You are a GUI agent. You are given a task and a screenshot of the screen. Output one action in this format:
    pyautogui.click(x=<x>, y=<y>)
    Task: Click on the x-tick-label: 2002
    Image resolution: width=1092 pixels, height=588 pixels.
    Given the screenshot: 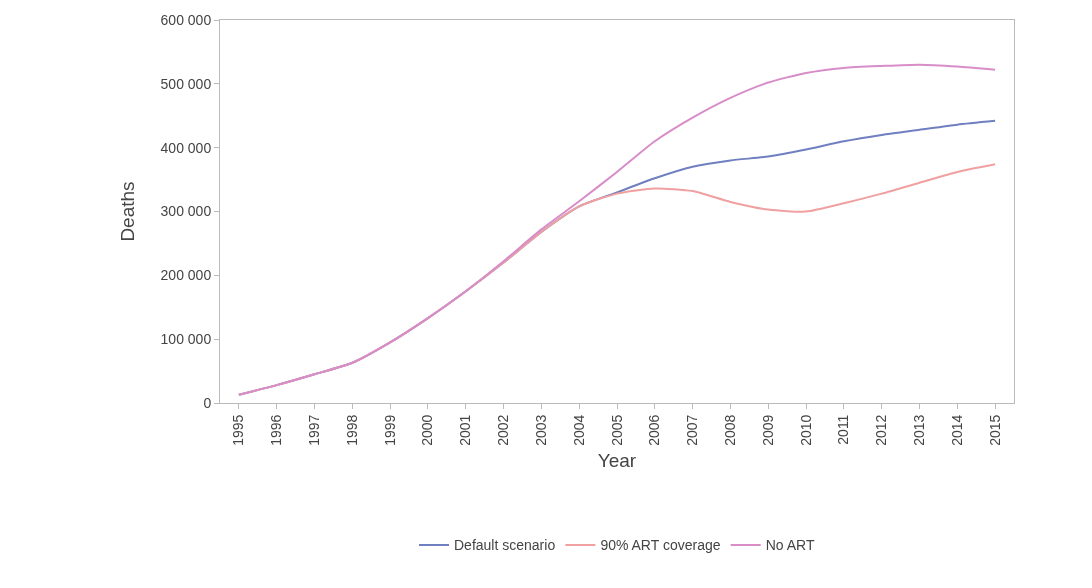 What is the action you would take?
    pyautogui.click(x=503, y=430)
    